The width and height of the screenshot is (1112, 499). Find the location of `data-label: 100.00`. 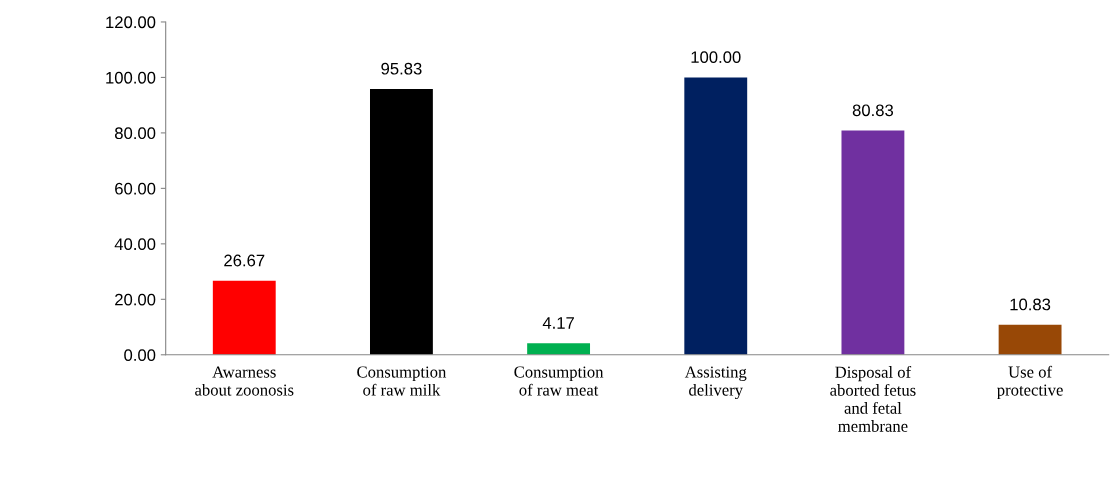

data-label: 100.00 is located at coordinates (716, 57).